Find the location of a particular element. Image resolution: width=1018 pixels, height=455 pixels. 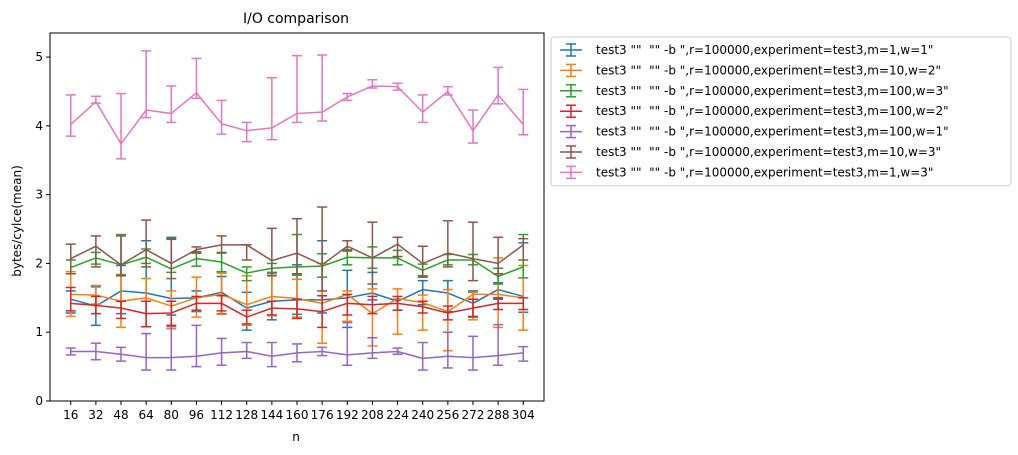

x-tick-label: 80 is located at coordinates (171, 415).